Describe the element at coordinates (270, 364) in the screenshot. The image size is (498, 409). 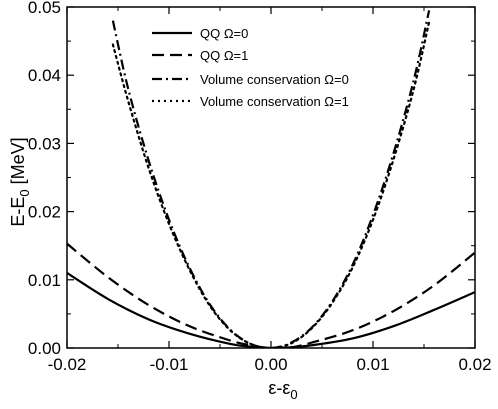
I see `x-tick-label: 0.00` at that location.